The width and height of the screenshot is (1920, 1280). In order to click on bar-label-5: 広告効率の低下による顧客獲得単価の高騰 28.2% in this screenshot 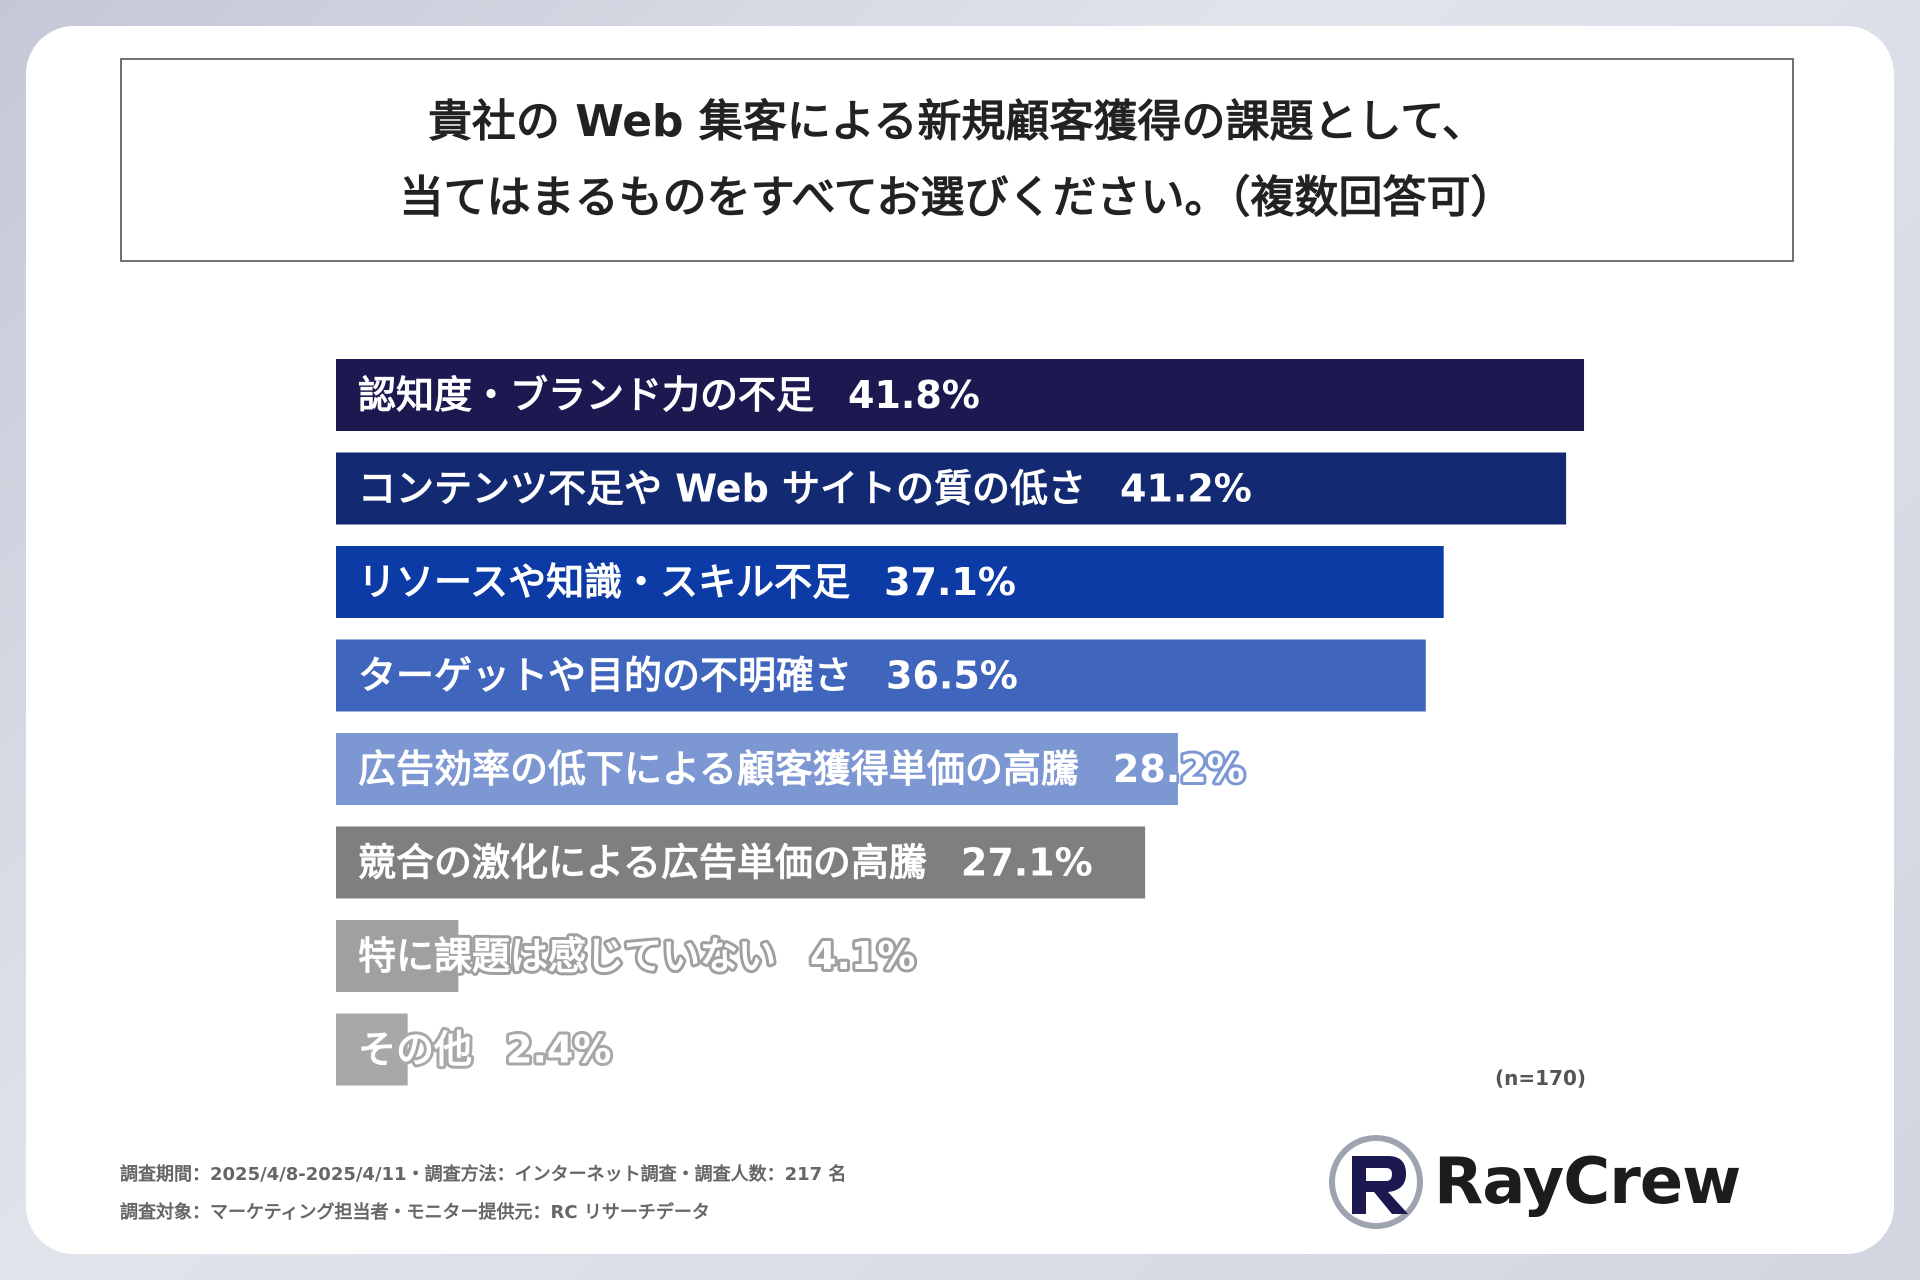, I will do `click(801, 769)`.